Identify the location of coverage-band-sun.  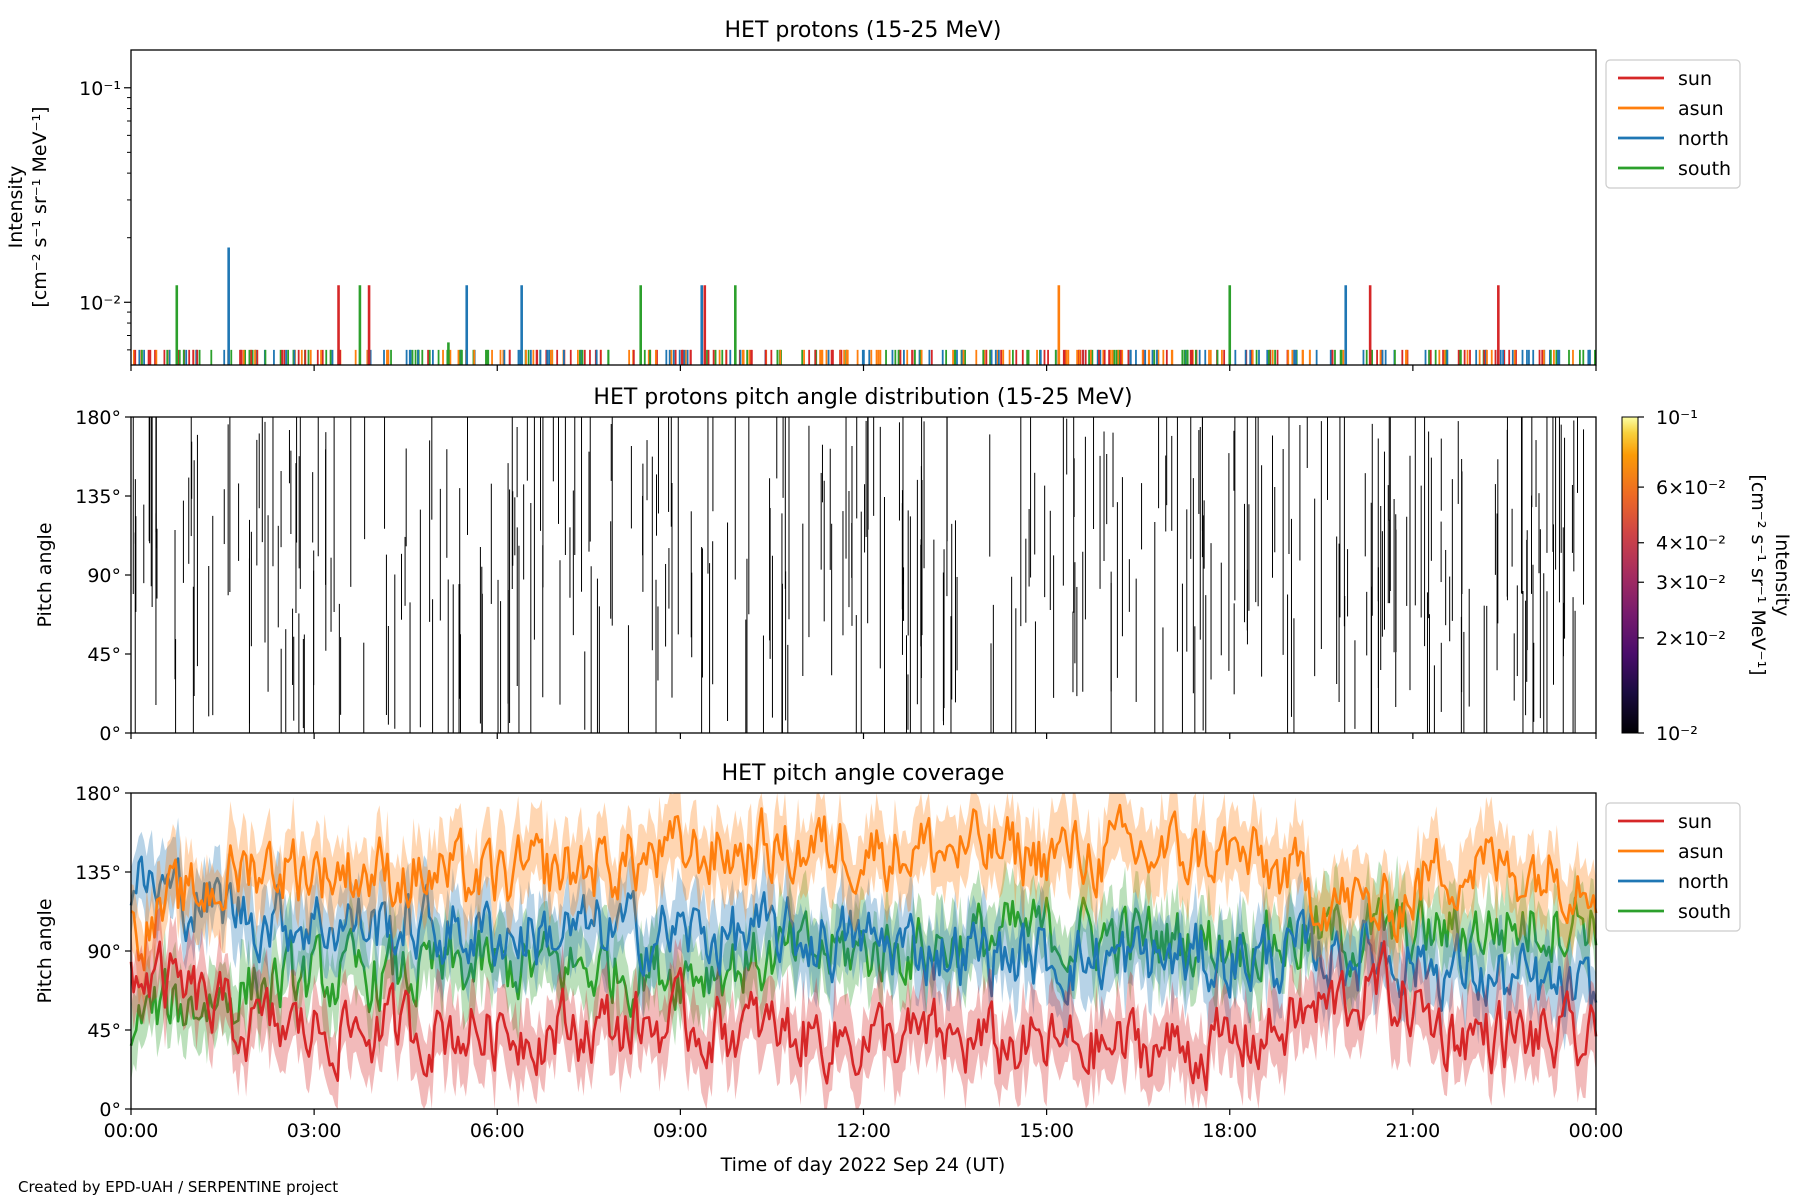
(863, 1008).